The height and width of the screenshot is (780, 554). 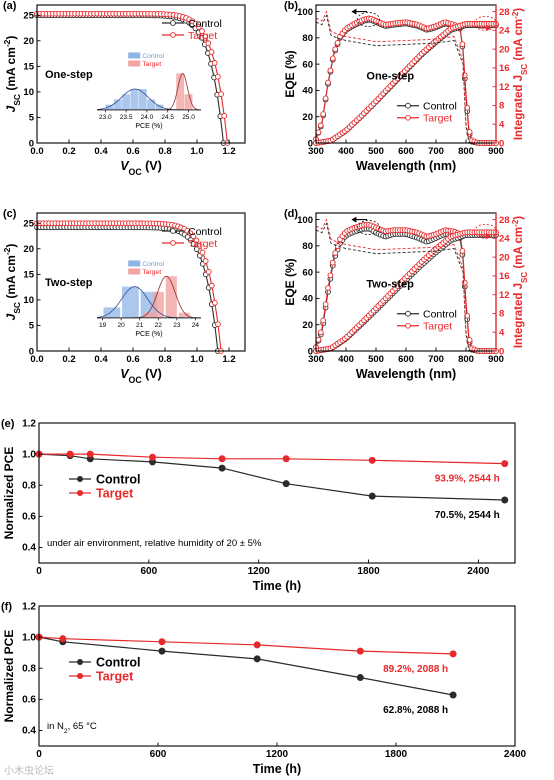 What do you see at coordinates (134, 63) in the screenshot?
I see `inset-legend-swatch` at bounding box center [134, 63].